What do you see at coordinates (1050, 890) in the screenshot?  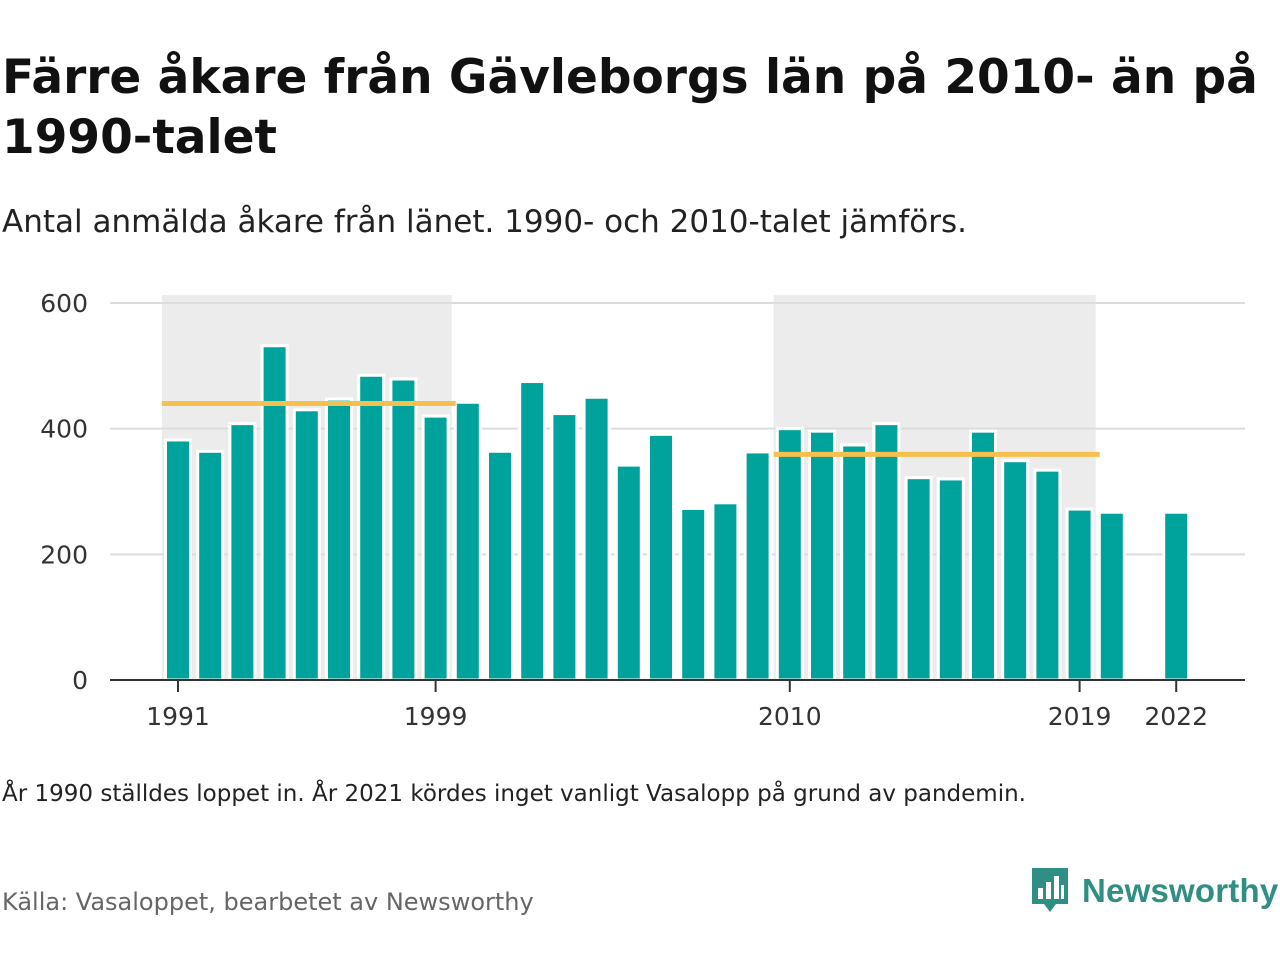 I see `newsworthy-logo-icon` at bounding box center [1050, 890].